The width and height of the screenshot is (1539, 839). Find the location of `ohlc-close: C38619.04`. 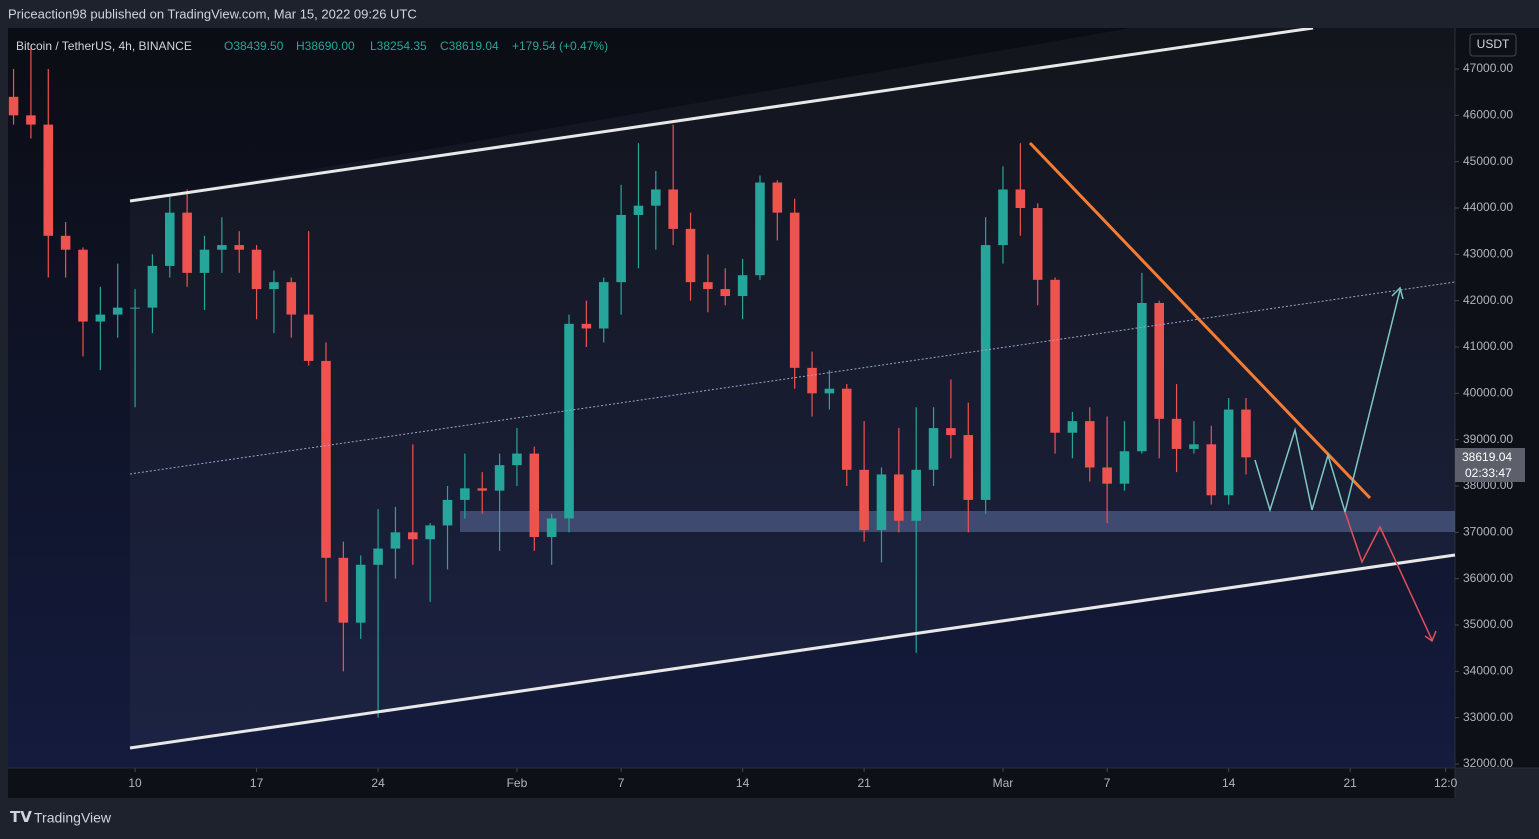

ohlc-close: C38619.04 is located at coordinates (469, 46).